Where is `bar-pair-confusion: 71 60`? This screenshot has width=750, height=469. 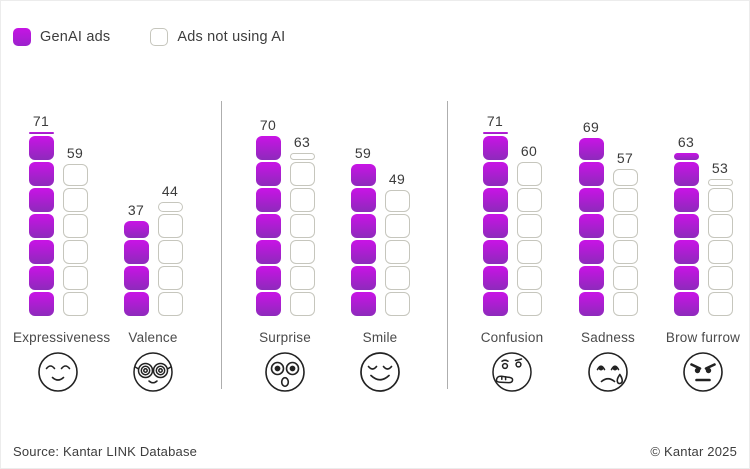 bar-pair-confusion: 71 60 is located at coordinates (512, 208).